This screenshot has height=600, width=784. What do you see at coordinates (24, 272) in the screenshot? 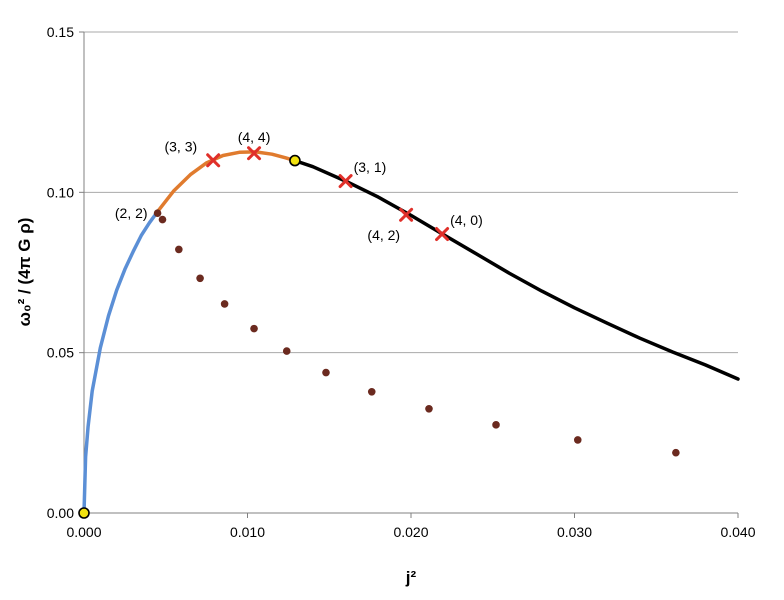
I see `y-axis-title: ω₀² / (4π G ρ)` at bounding box center [24, 272].